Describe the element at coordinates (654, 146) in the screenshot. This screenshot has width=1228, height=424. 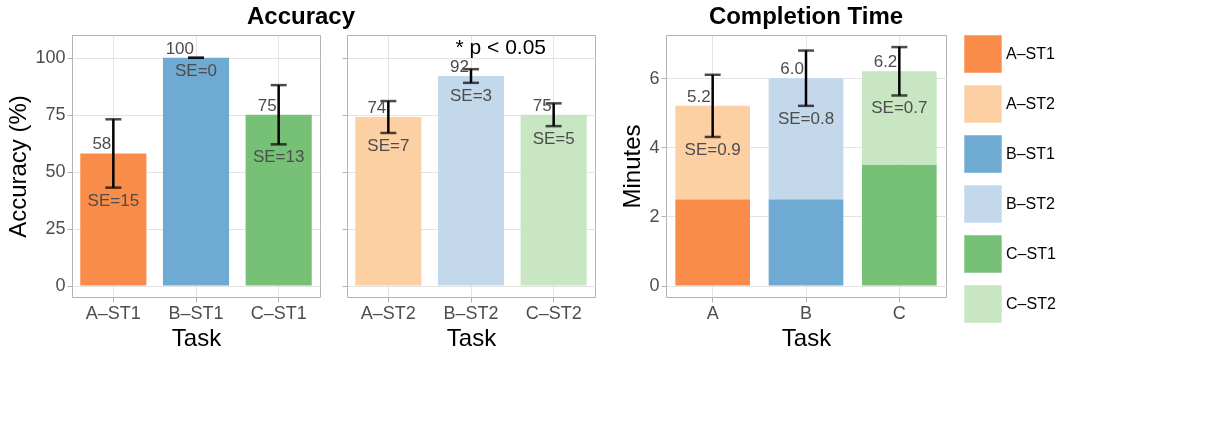
I see `y-tick-label: 4` at that location.